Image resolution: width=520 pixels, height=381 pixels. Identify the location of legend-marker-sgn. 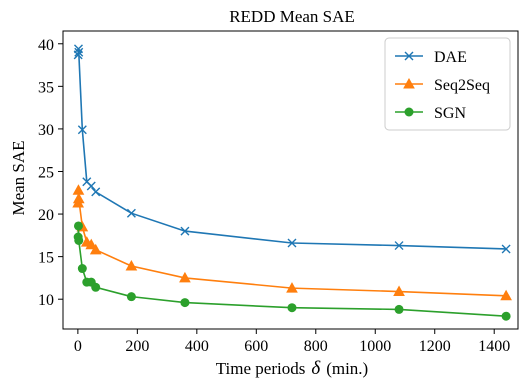
(409, 112).